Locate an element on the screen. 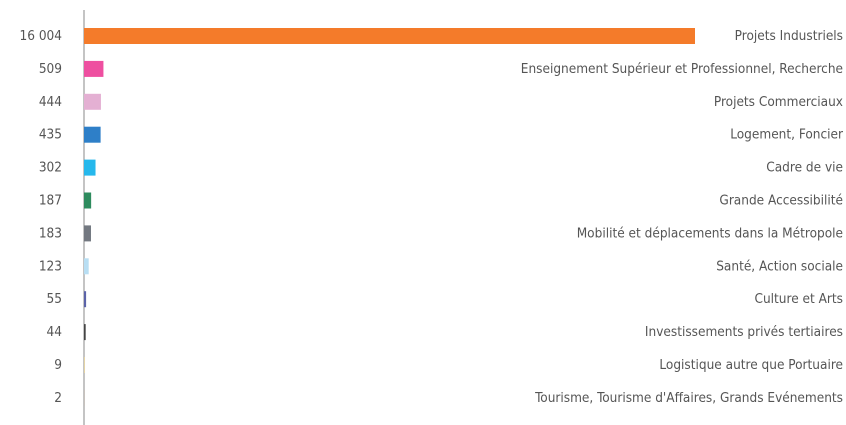 Image resolution: width=846 pixels, height=425 pixels. category-label: Projets Commerciaux is located at coordinates (778, 102).